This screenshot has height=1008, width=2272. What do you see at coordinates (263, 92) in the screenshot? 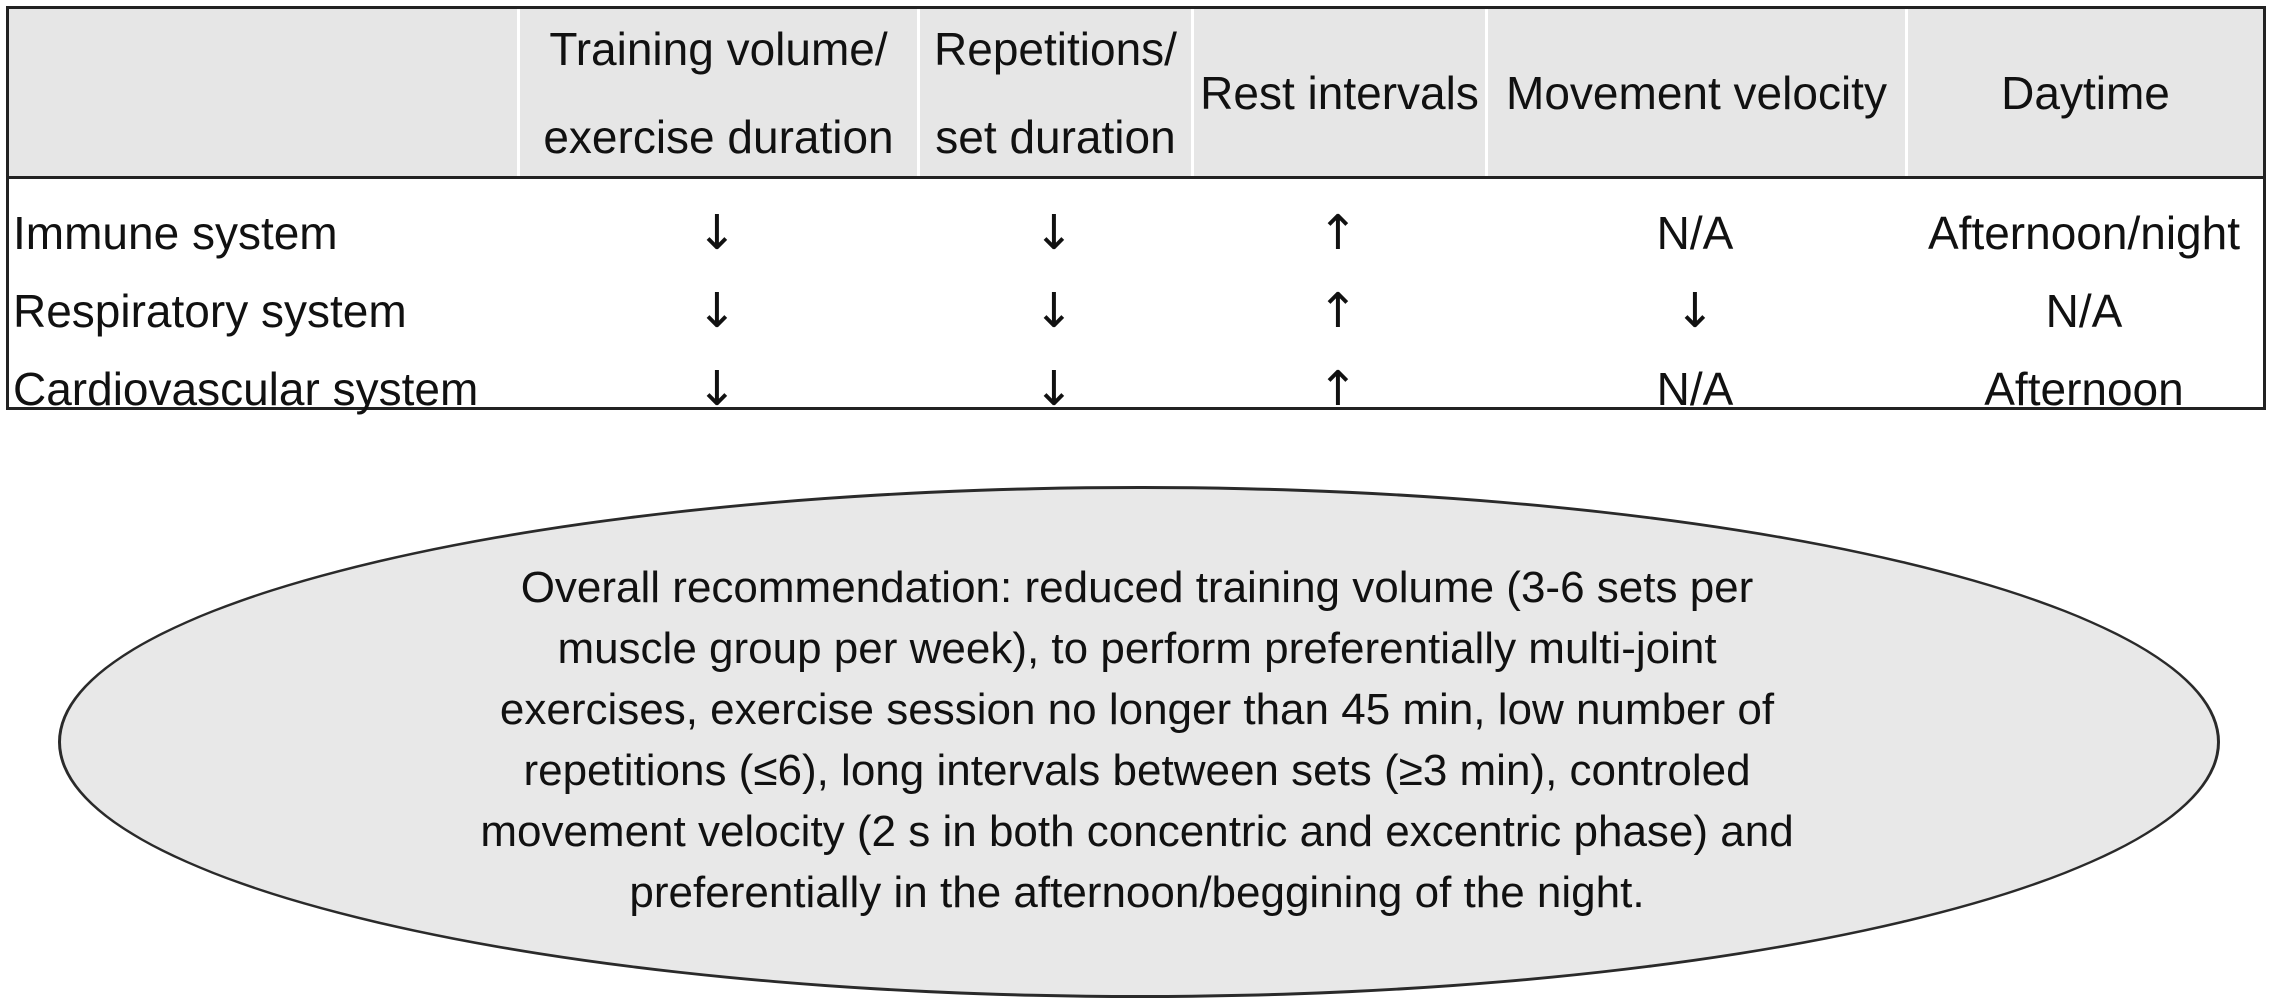
I see `header-empty-cell` at bounding box center [263, 92].